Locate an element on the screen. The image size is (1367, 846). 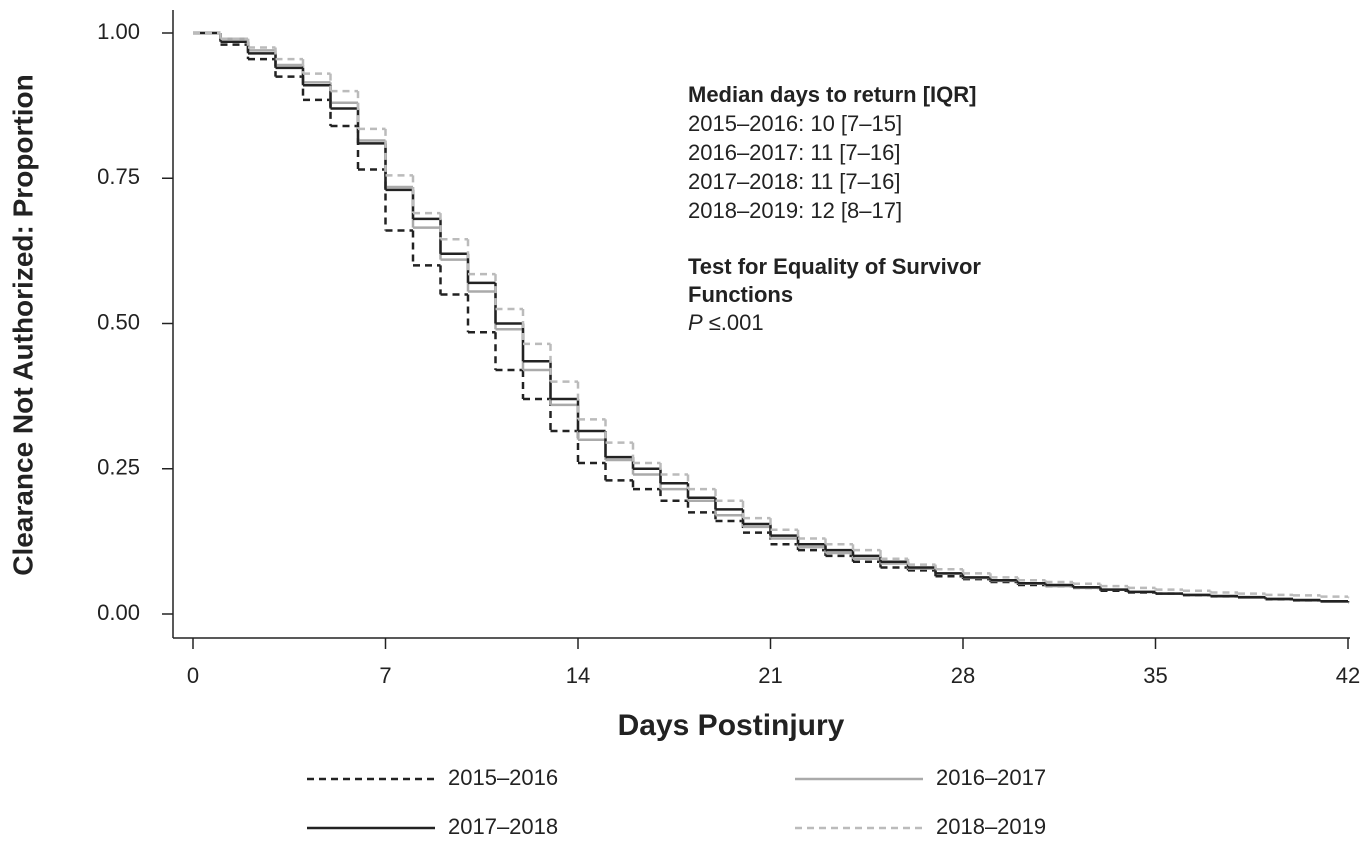
annotation-line: 2018–2019: 12 [8–17] is located at coordinates (795, 210).